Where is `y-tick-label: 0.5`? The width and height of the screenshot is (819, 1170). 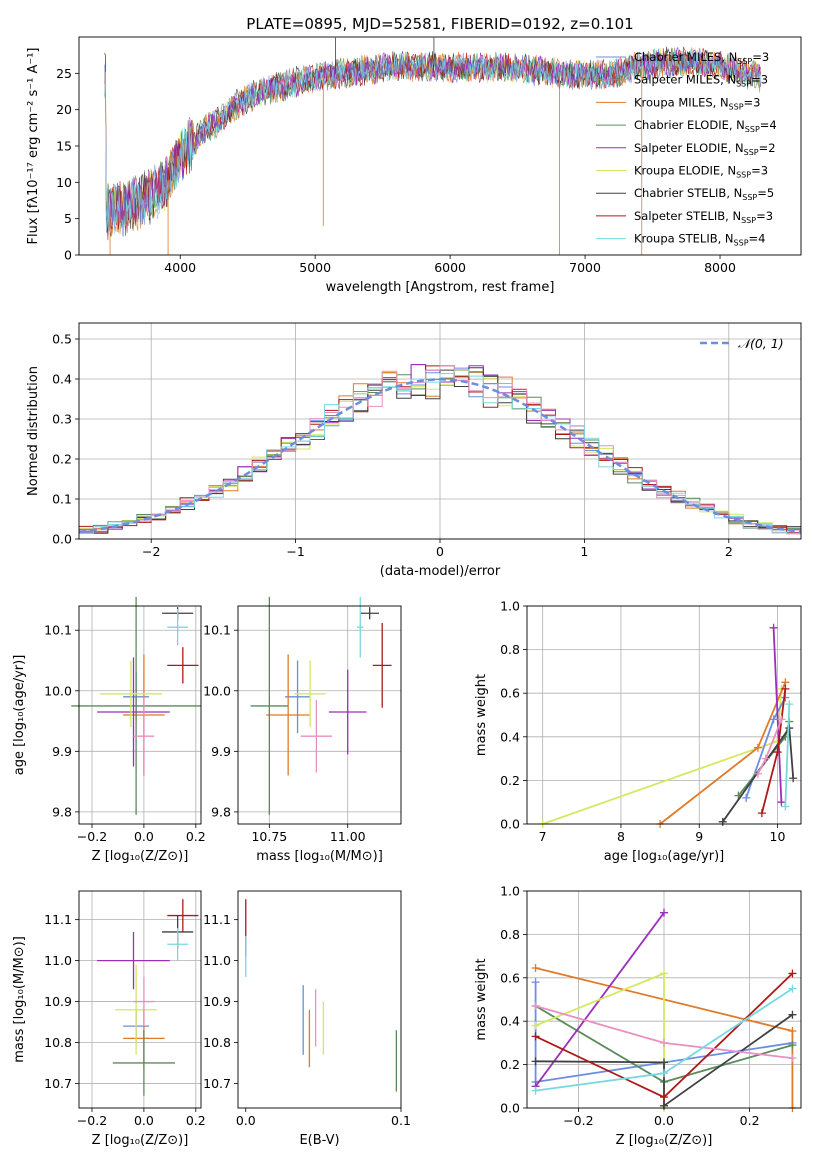 y-tick-label: 0.5 is located at coordinates (62, 339).